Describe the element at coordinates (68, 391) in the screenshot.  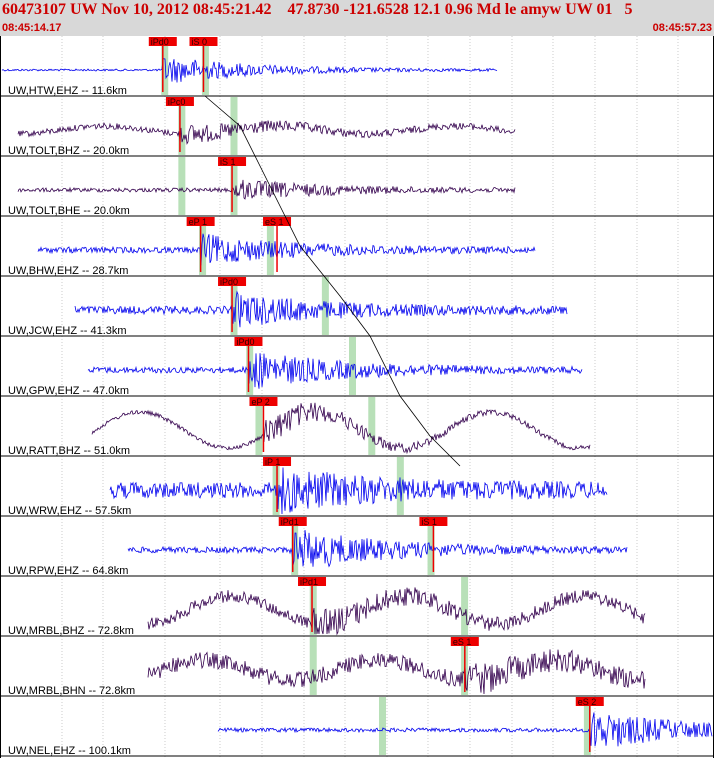
I see `station-label: UW,GPW,EHZ -- 47.0km` at that location.